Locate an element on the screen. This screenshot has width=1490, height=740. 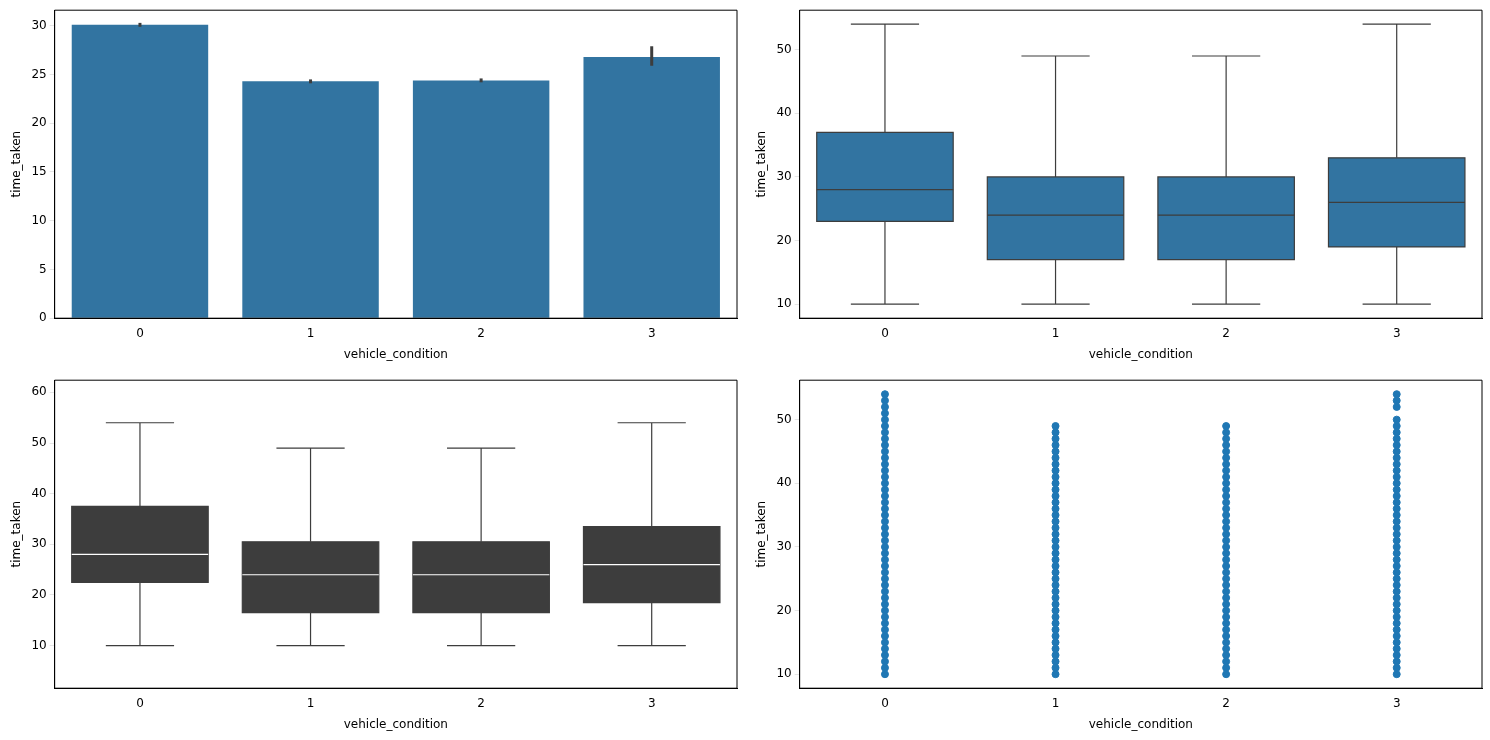
y-tick-label: 0 is located at coordinates (43, 317).